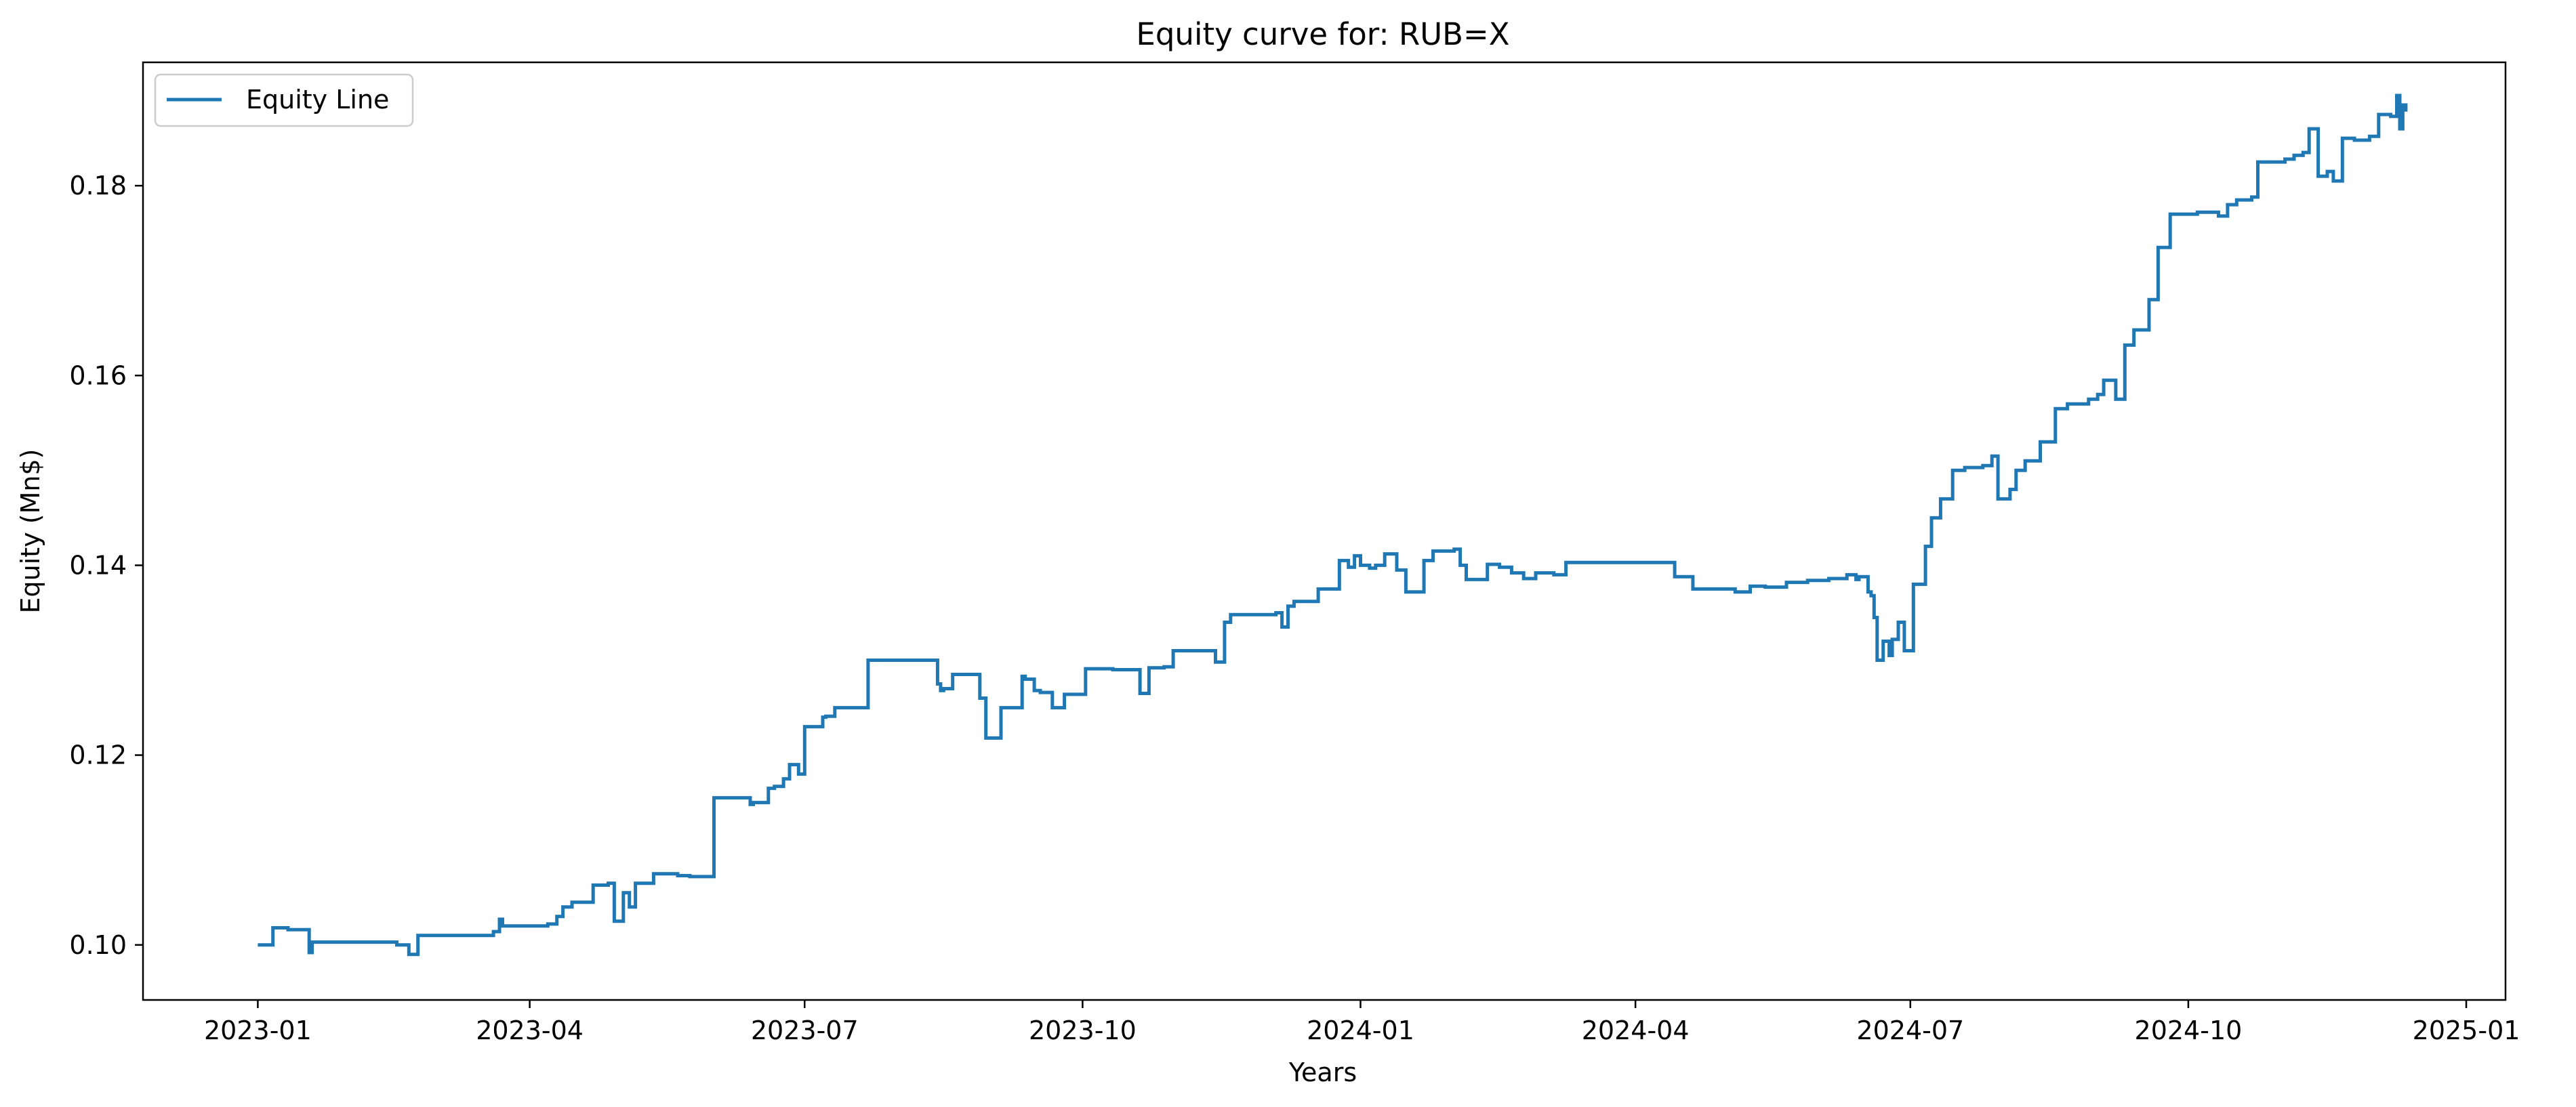 The image size is (2576, 1107). What do you see at coordinates (31, 532) in the screenshot?
I see `y-axis-label: Equity (Mn$)` at bounding box center [31, 532].